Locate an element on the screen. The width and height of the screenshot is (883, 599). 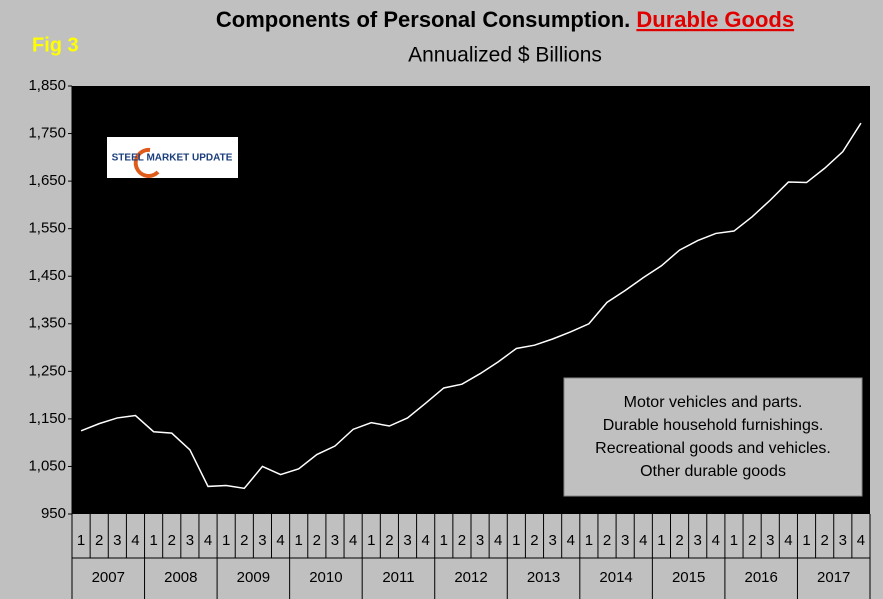
year-label: 2008 is located at coordinates (180, 577).